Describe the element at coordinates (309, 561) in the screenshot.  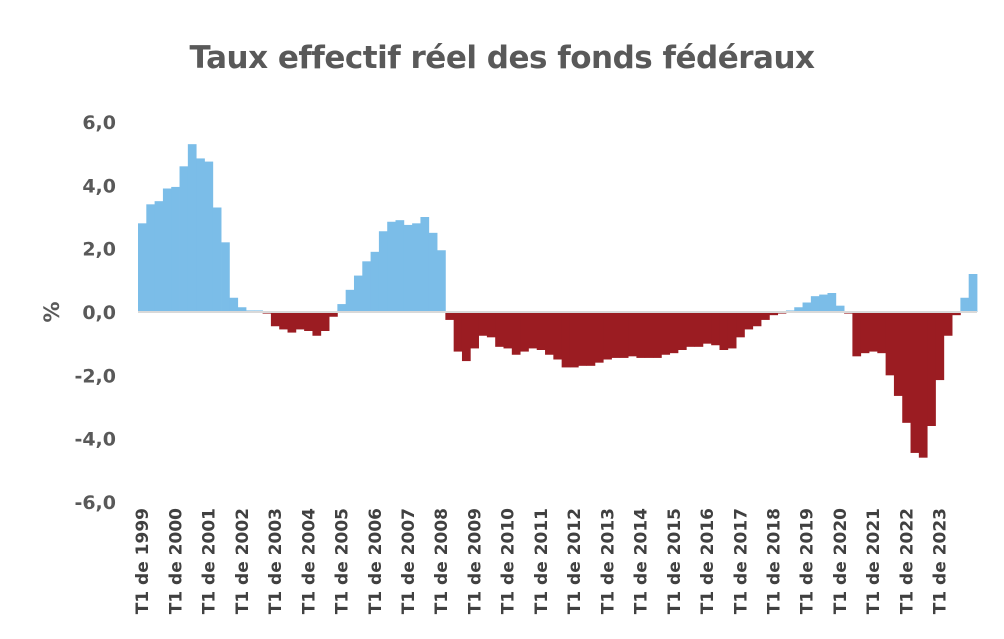
I see `x-tick-label: T1 de 2004` at that location.